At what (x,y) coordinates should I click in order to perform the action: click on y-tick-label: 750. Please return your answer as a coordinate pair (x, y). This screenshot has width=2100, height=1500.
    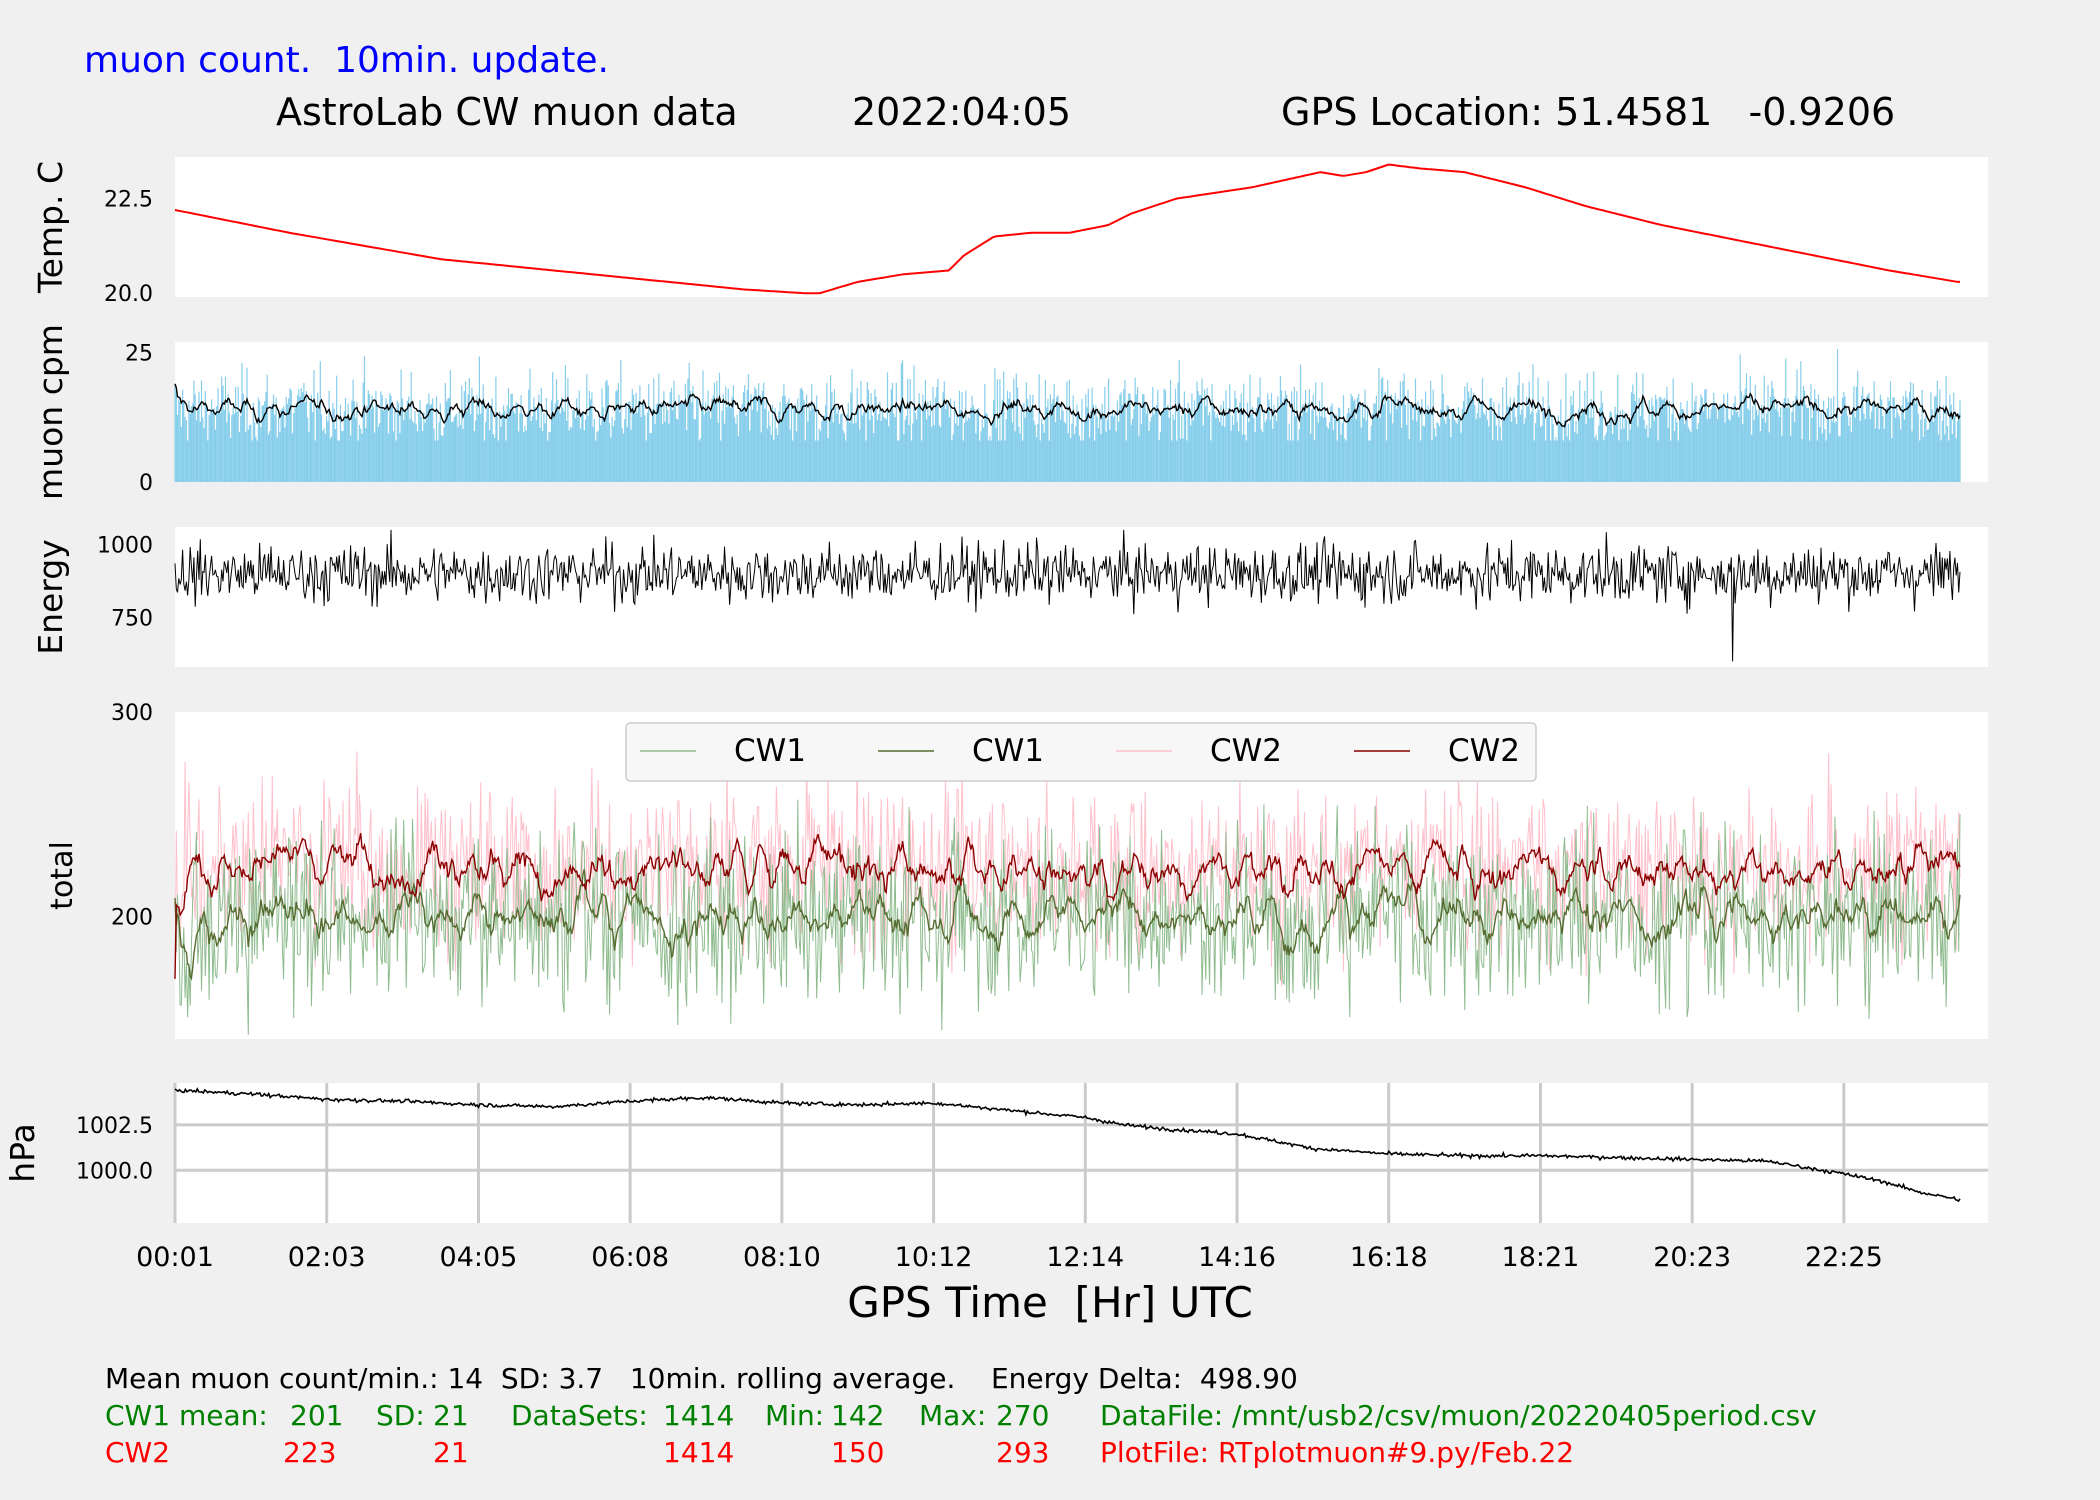
    Looking at the image, I should click on (132, 618).